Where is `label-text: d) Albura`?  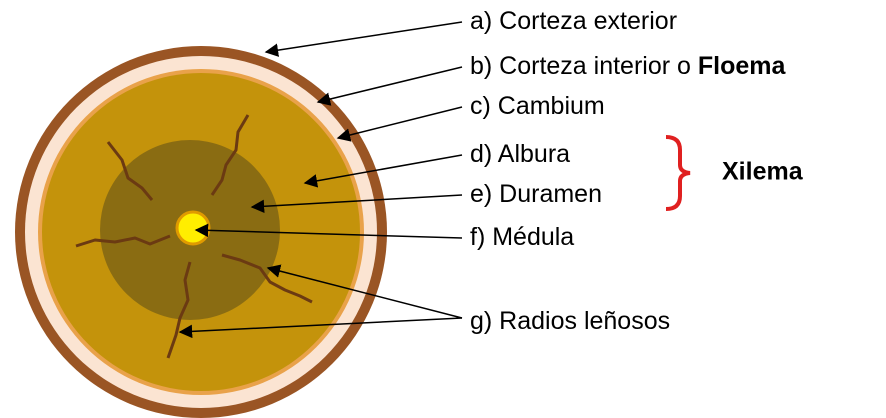 label-text: d) Albura is located at coordinates (520, 154).